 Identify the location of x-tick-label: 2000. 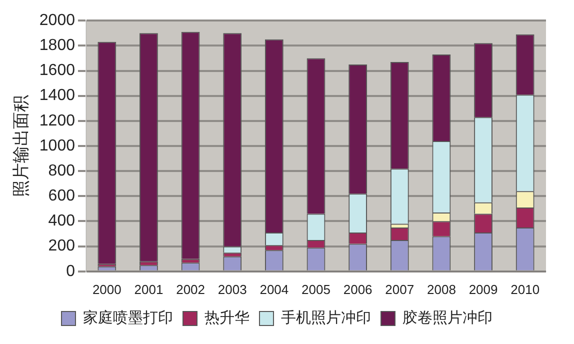
(107, 289).